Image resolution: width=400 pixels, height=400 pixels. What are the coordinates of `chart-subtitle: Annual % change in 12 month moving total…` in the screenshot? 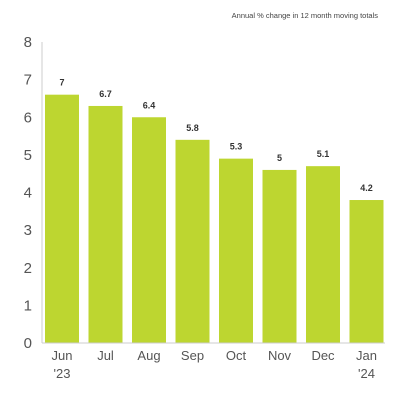 It's located at (304, 15).